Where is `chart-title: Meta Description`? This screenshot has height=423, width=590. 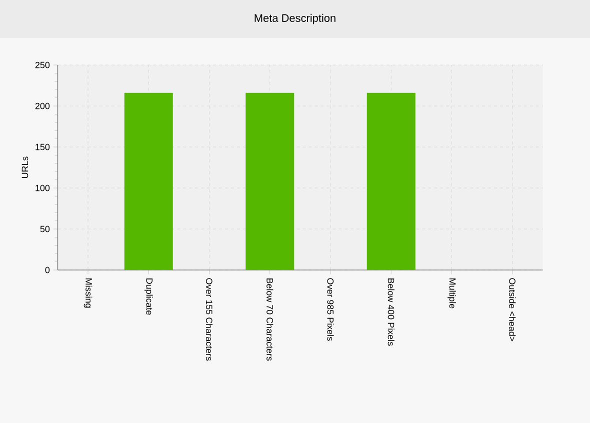
chart-title: Meta Description is located at coordinates (295, 19).